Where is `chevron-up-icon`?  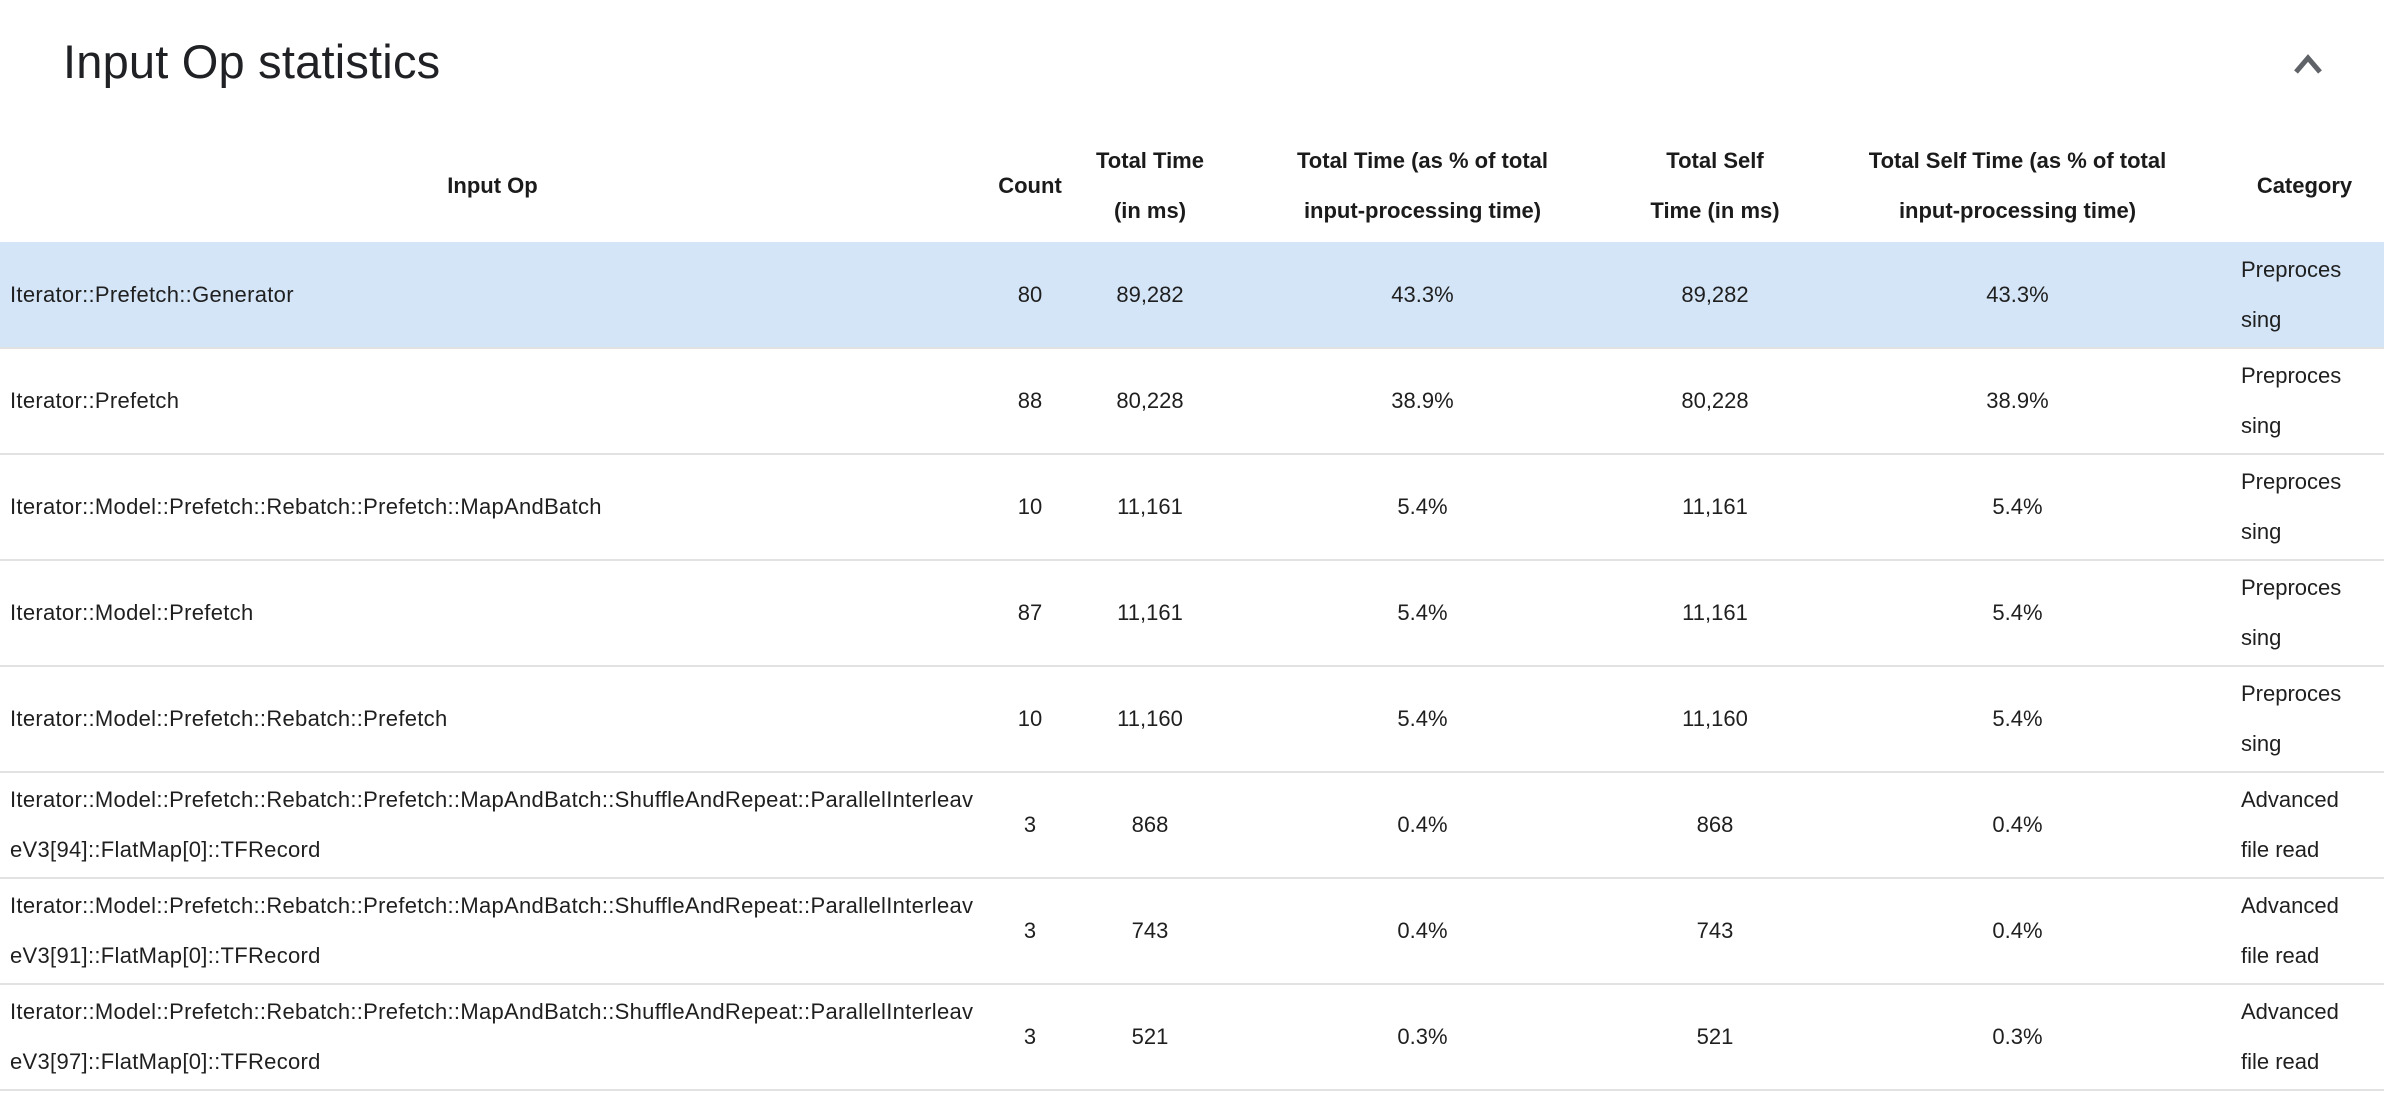 chevron-up-icon is located at coordinates (2308, 64).